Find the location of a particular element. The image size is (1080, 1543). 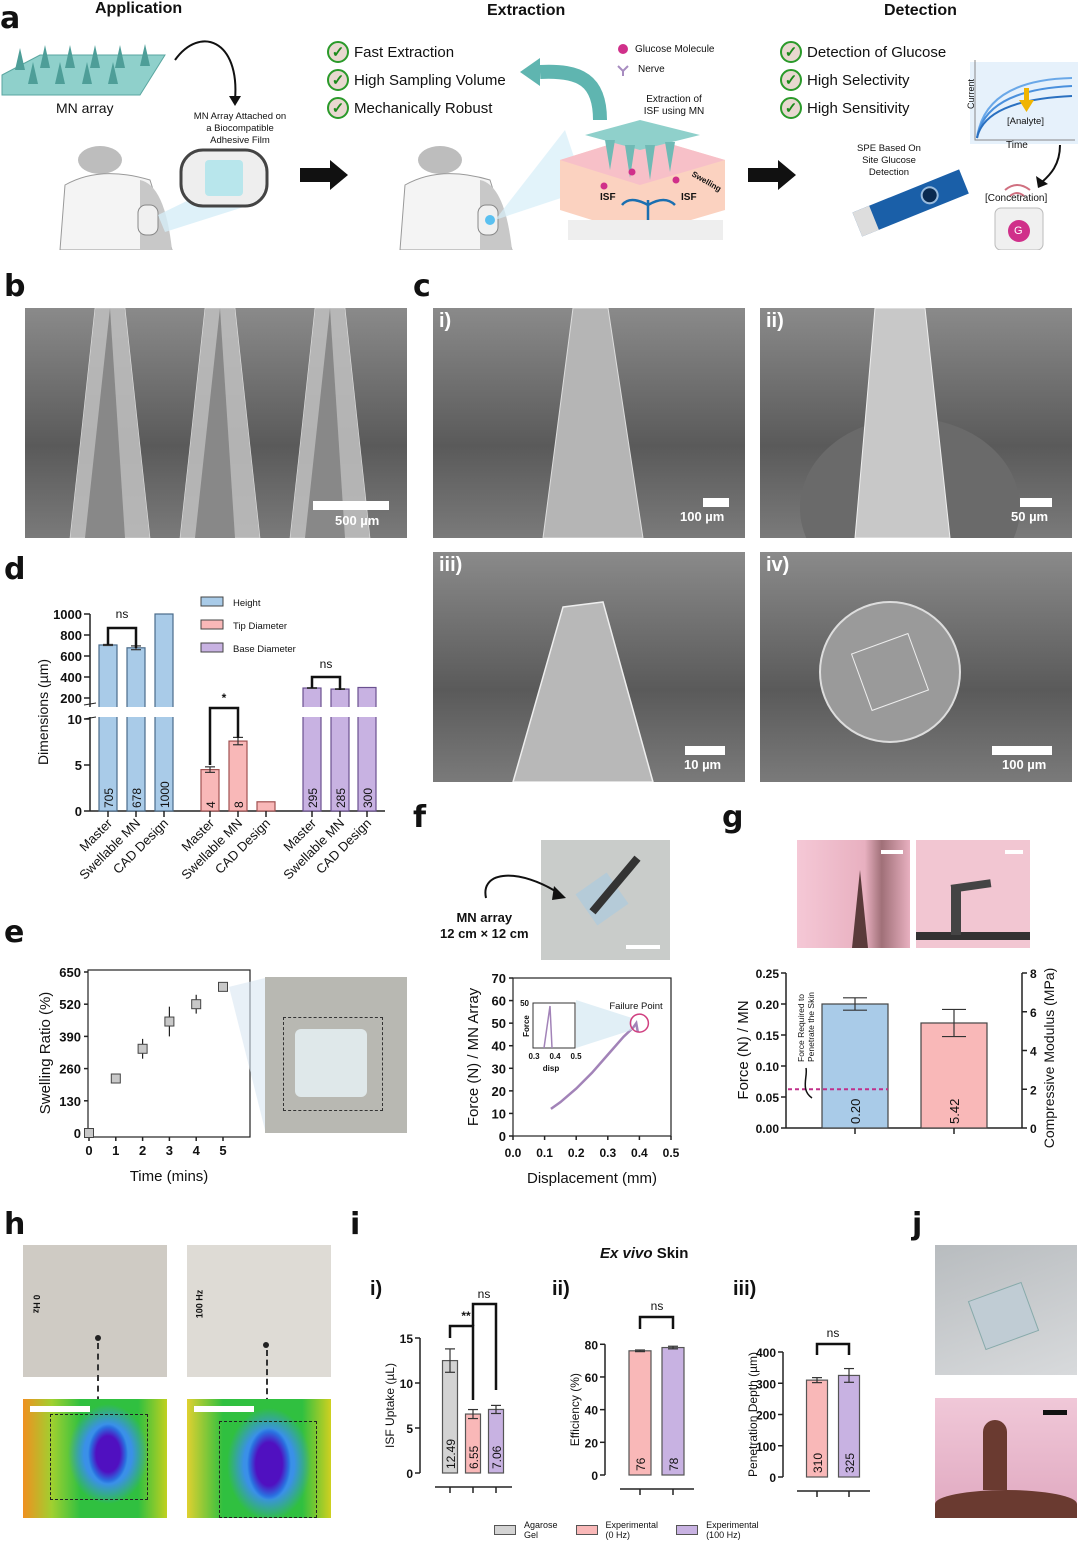

mn-patch-photo is located at coordinates (1006, 1310).